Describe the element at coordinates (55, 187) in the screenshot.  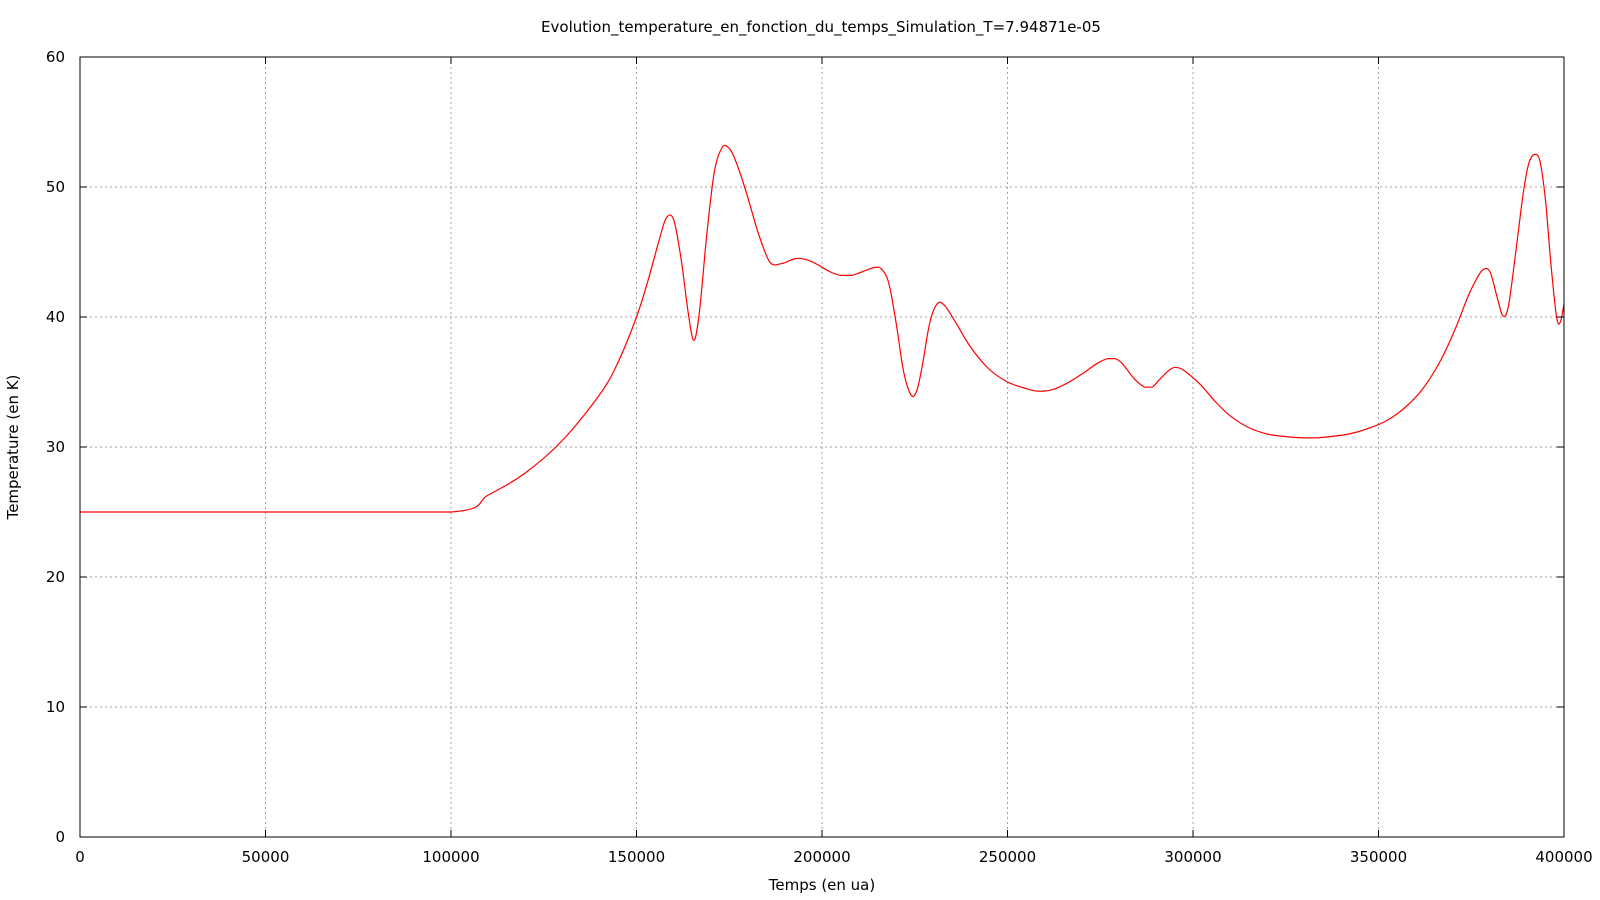
I see `y-tick-label: 50` at that location.